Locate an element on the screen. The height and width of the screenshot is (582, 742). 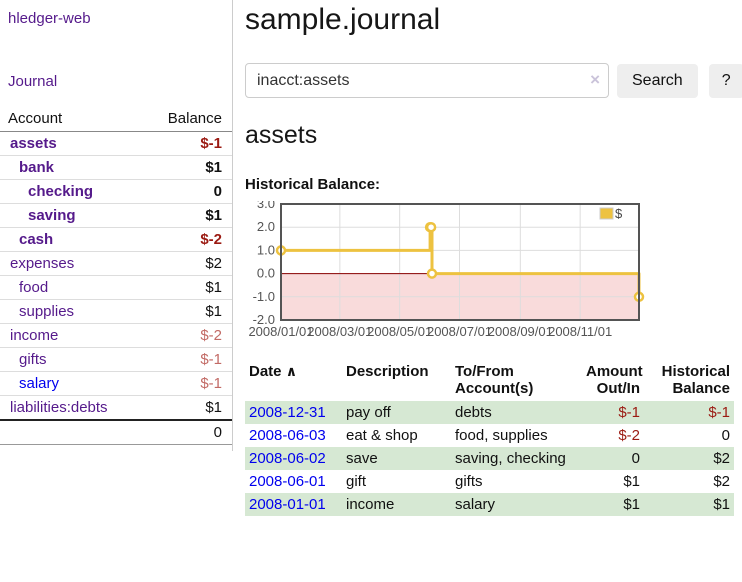
account-link: food is located at coordinates (34, 287).